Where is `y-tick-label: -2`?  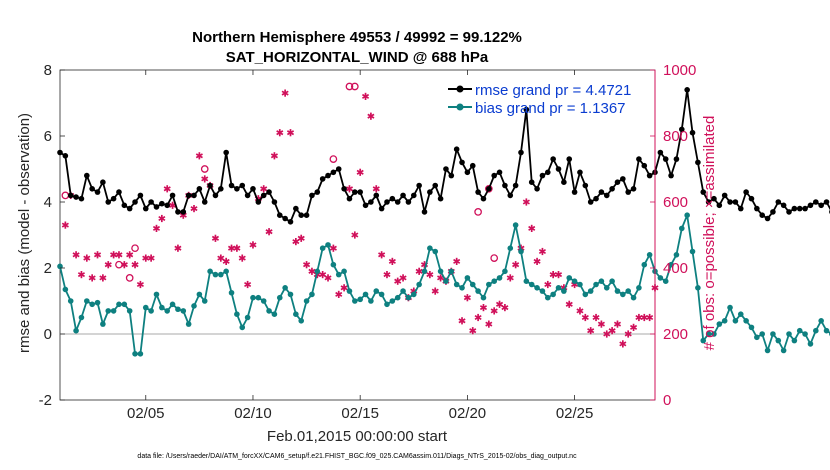 y-tick-label: -2 is located at coordinates (45, 400).